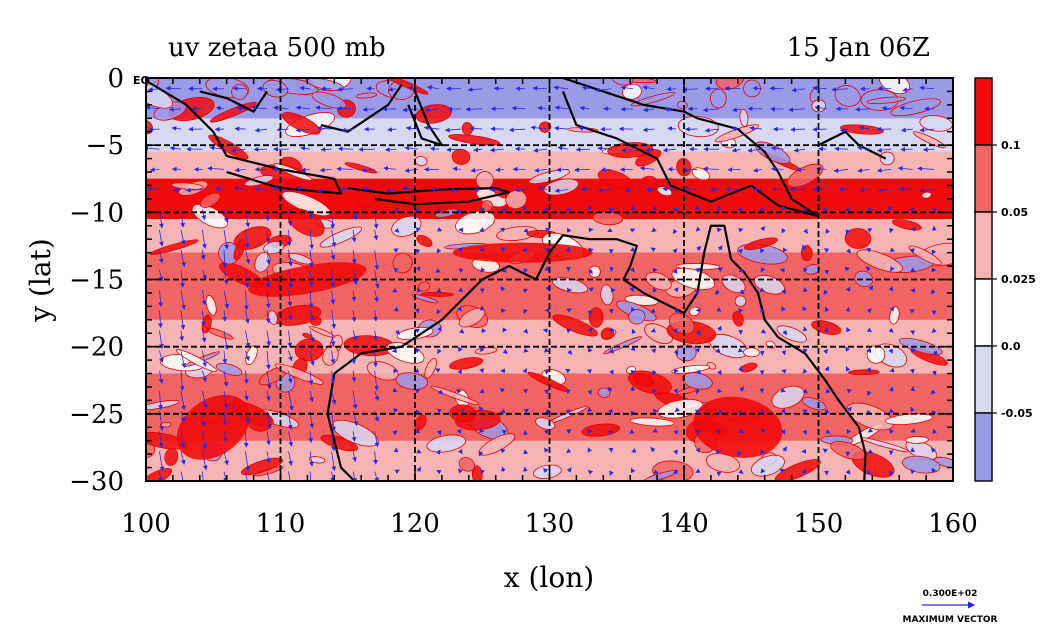 The height and width of the screenshot is (631, 1056). I want to click on y-tick-label: −30, so click(96, 482).